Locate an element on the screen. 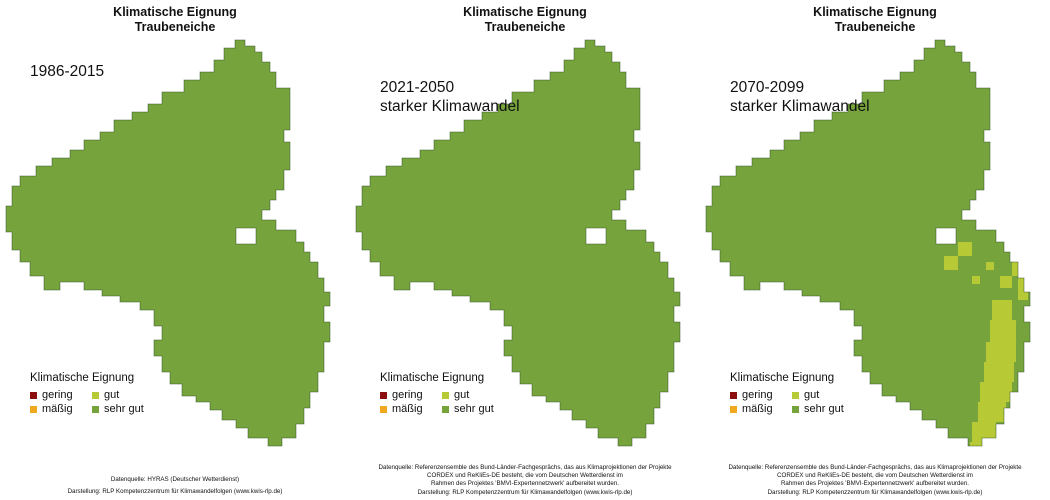  period-label: 1986-2015 is located at coordinates (67, 71).